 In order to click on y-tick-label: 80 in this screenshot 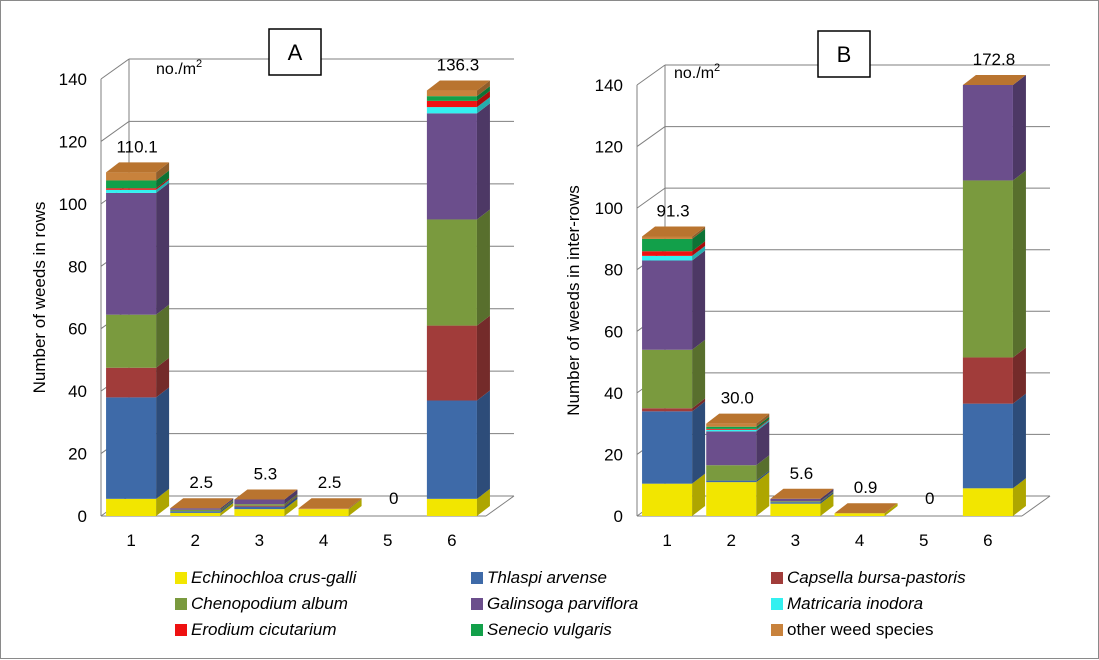, I will do `click(613, 270)`.